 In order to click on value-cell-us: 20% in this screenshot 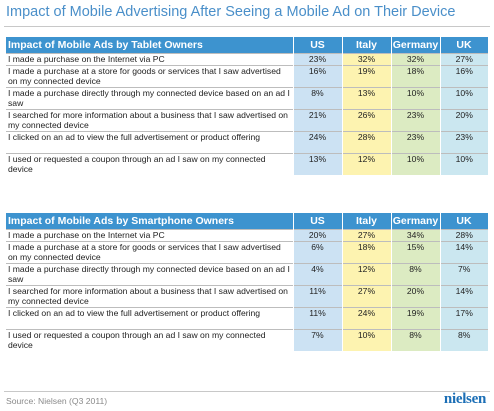, I will do `click(317, 235)`.